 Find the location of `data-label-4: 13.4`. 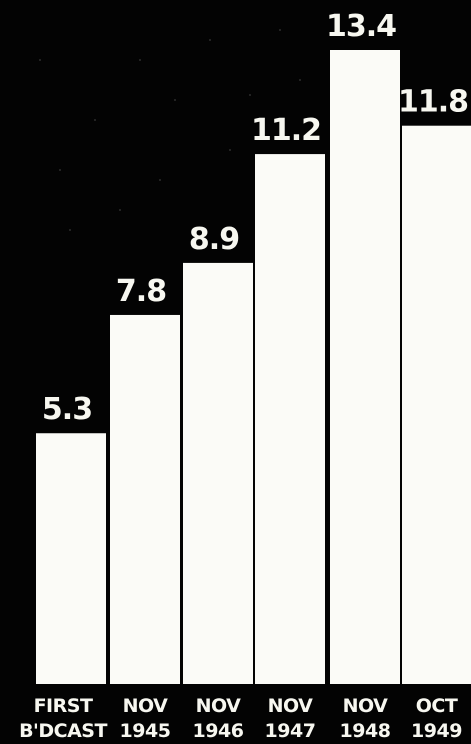

data-label-4: 13.4 is located at coordinates (361, 26).